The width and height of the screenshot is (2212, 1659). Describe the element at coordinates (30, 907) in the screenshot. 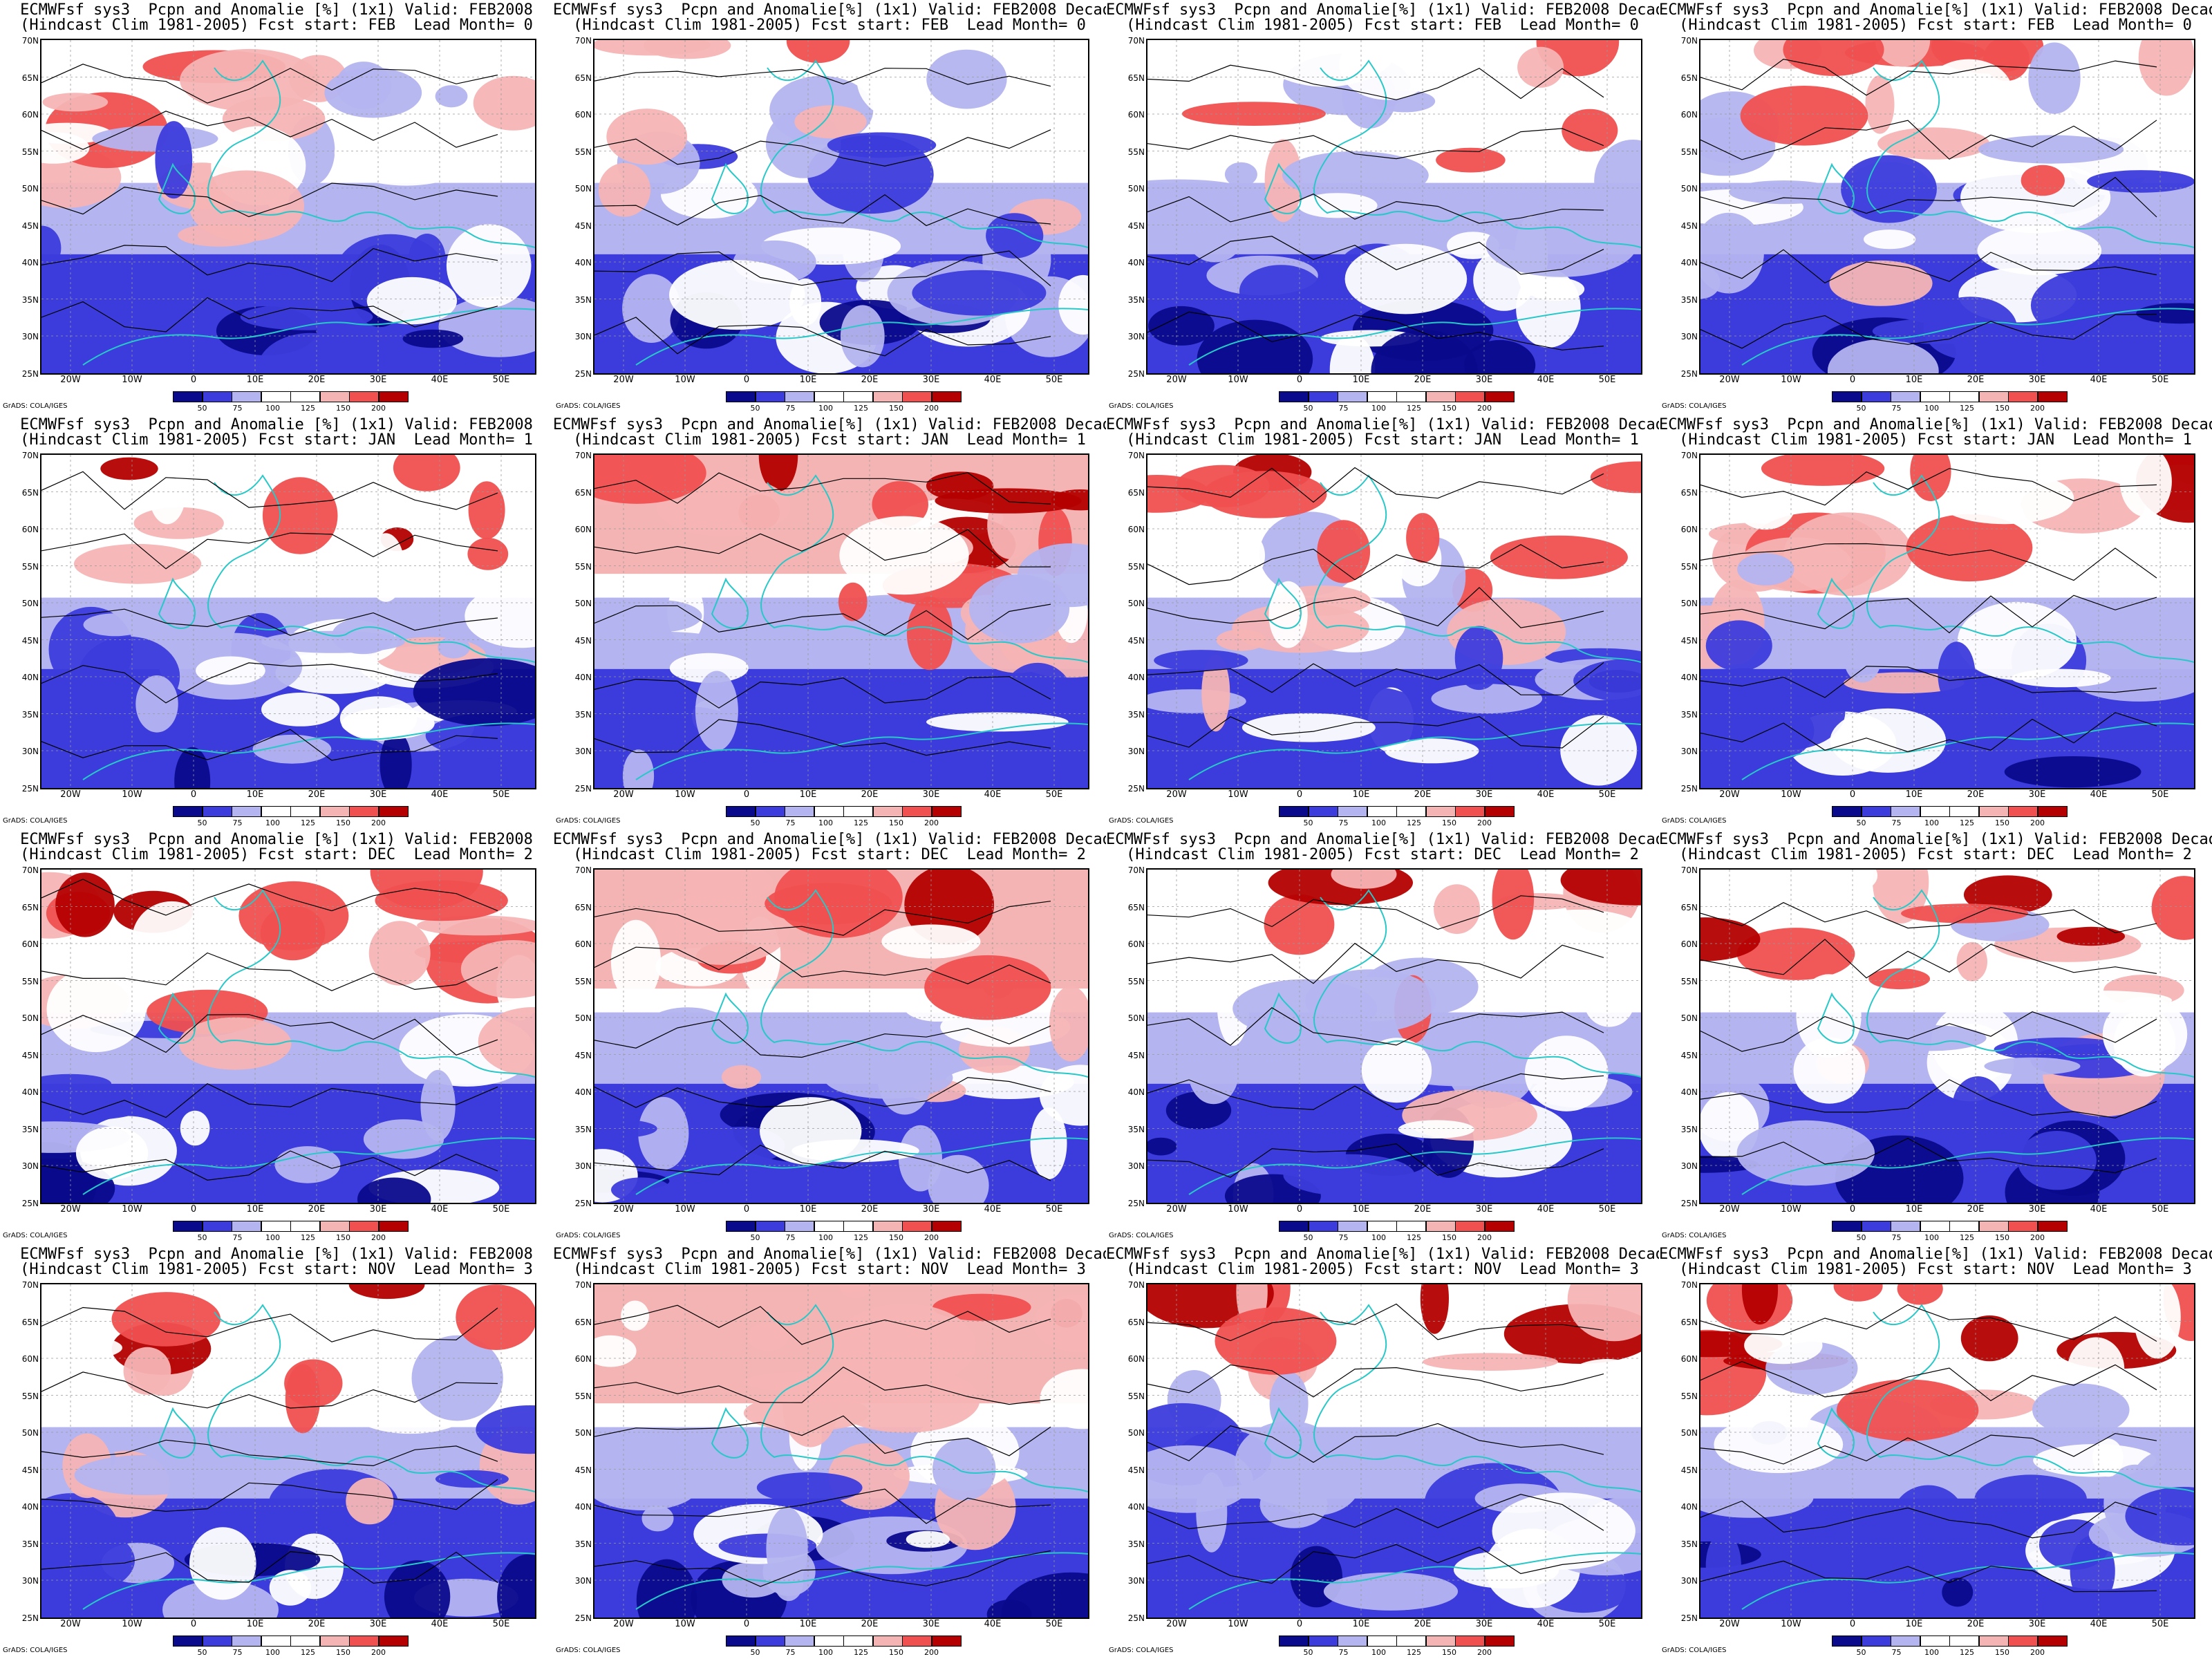

I see `lat-label: 65N` at that location.